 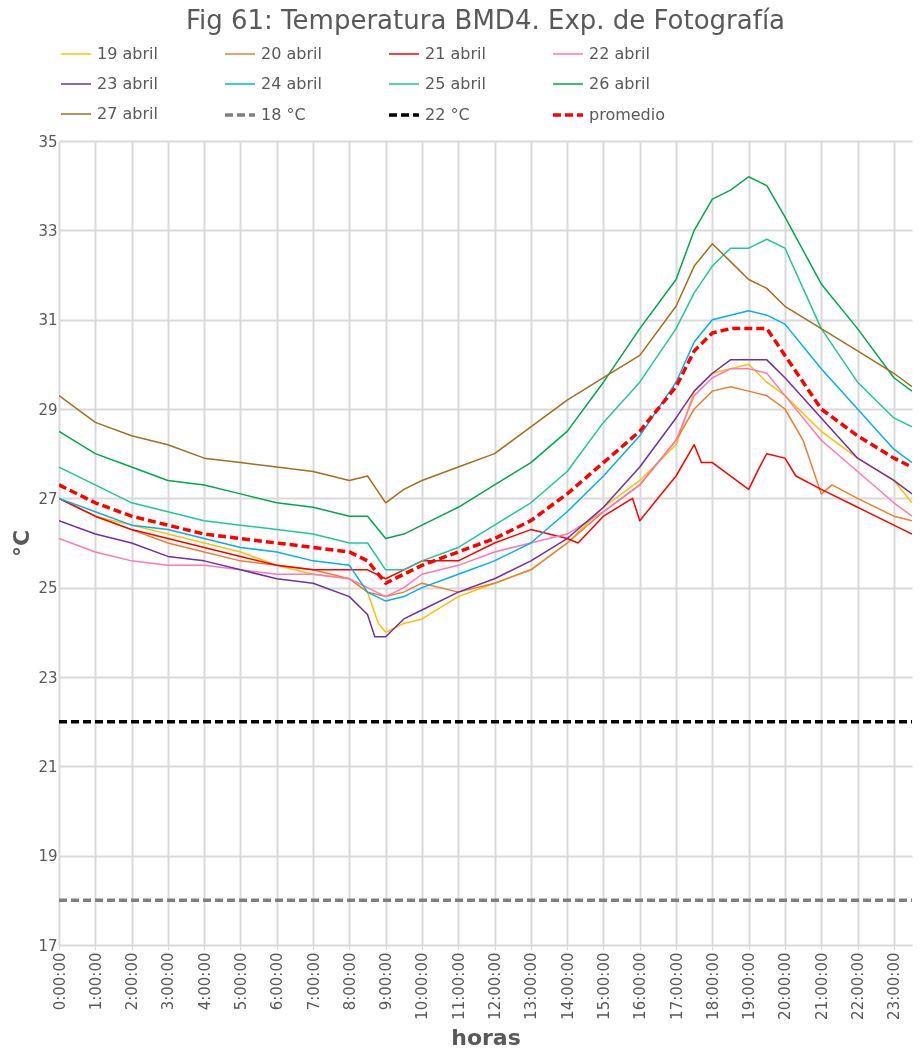 What do you see at coordinates (291, 53) in the screenshot?
I see `legend-label: 20 abril` at bounding box center [291, 53].